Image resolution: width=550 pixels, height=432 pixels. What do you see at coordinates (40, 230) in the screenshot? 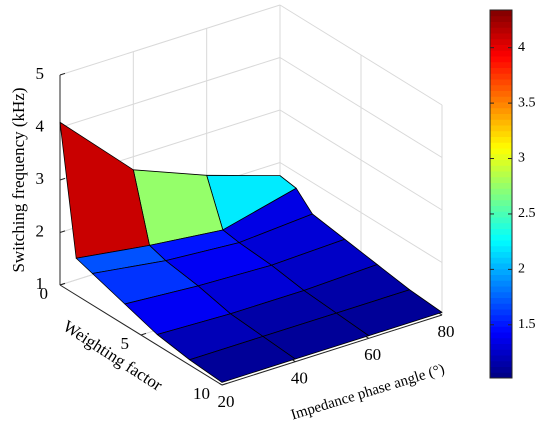
I see `z-tick-label: 2` at bounding box center [40, 230].